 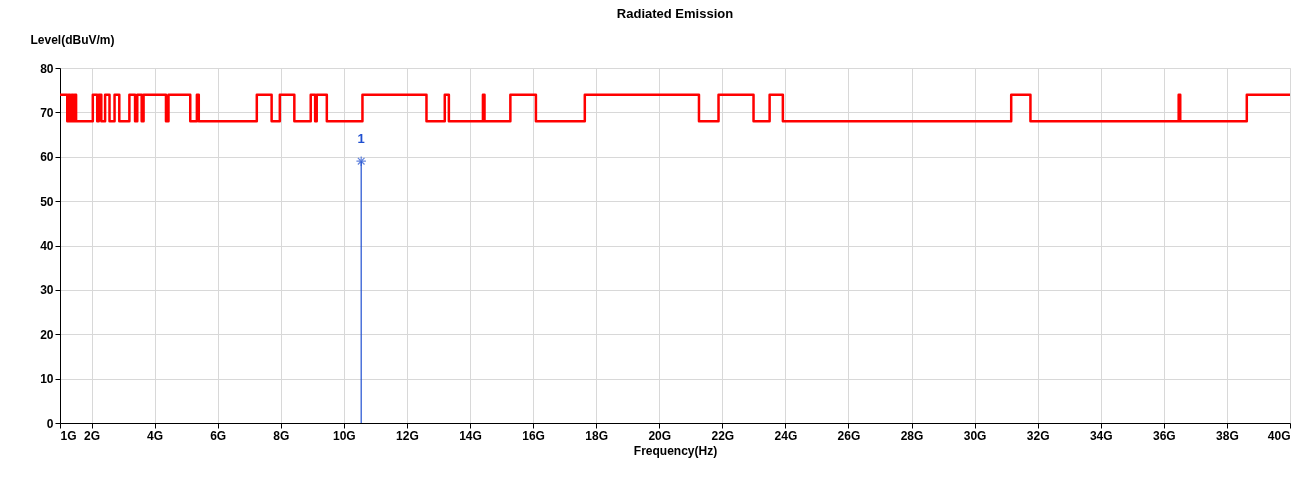 What do you see at coordinates (1164, 435) in the screenshot?
I see `x-tick-label: 36G` at bounding box center [1164, 435].